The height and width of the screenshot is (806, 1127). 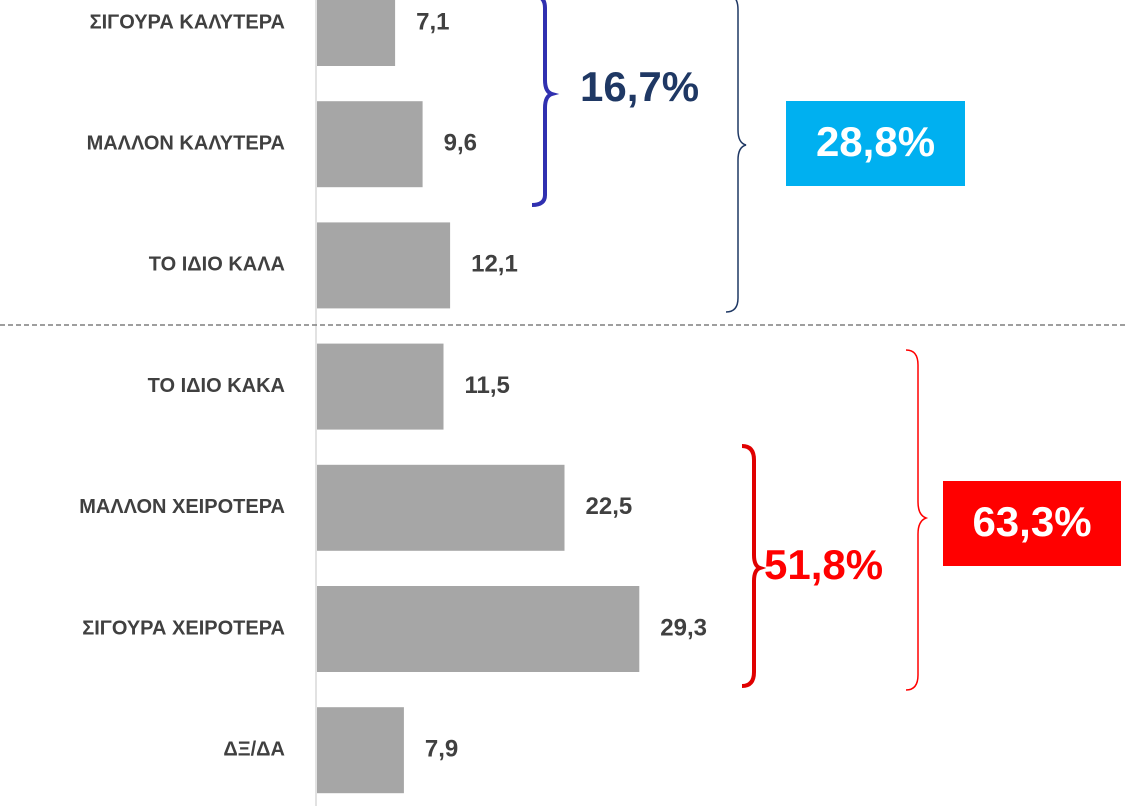 What do you see at coordinates (823, 564) in the screenshot?
I see `annotation: 51,8%` at bounding box center [823, 564].